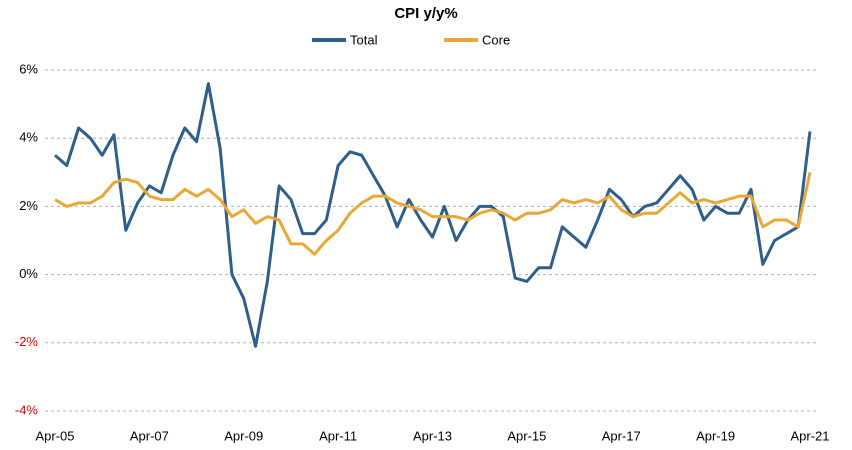 The height and width of the screenshot is (450, 852). What do you see at coordinates (809, 435) in the screenshot?
I see `x-tick-label: Apr-21` at bounding box center [809, 435].